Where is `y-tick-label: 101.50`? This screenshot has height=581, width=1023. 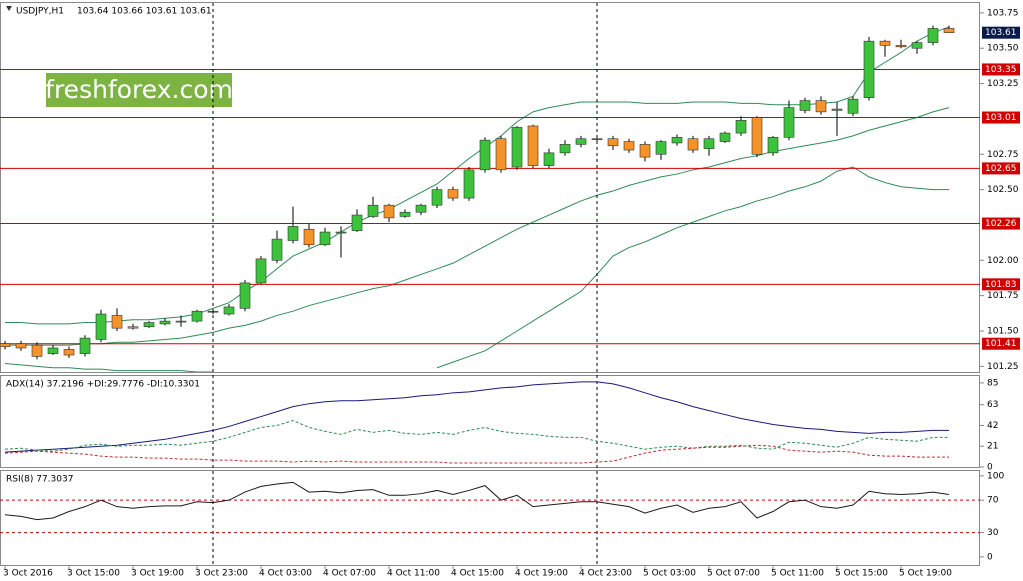 y-tick-label: 101.50 is located at coordinates (1003, 332).